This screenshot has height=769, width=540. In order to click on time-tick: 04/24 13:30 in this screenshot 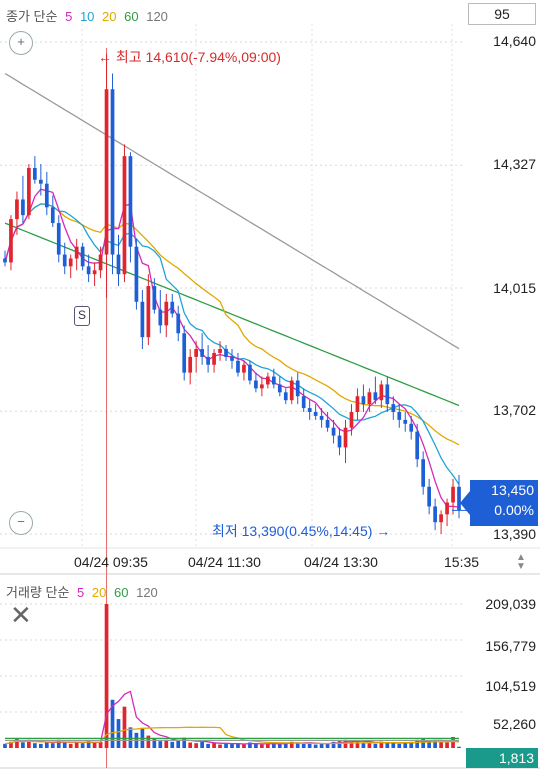, I will do `click(341, 562)`.